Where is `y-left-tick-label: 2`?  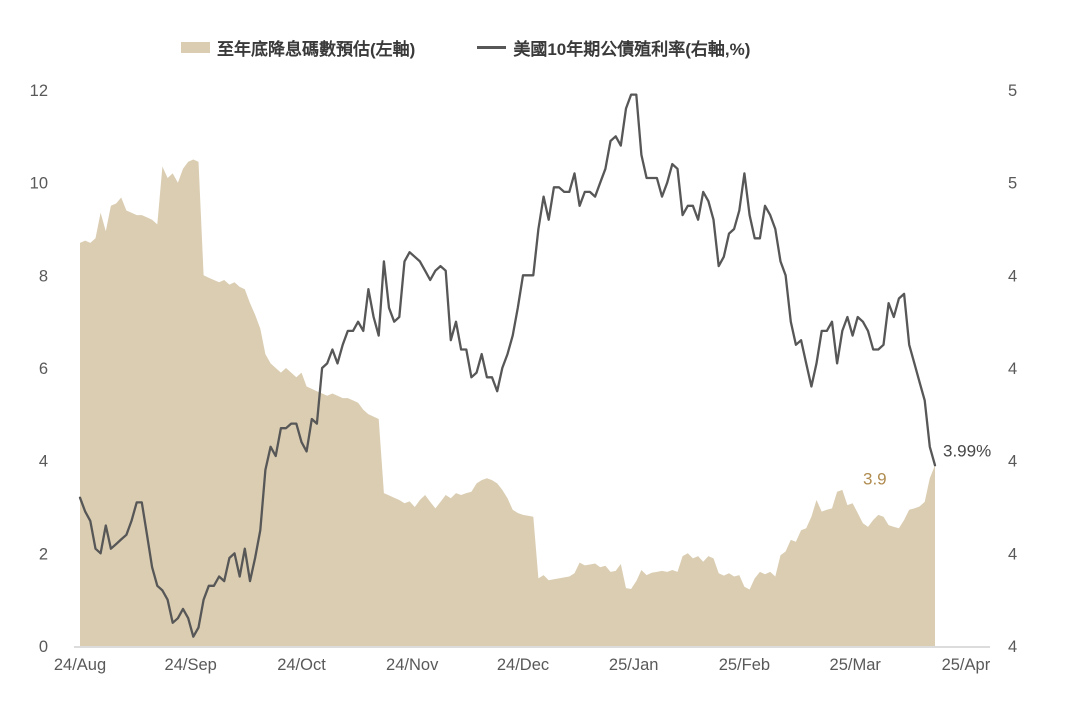
y-left-tick-label: 2 is located at coordinates (43, 554).